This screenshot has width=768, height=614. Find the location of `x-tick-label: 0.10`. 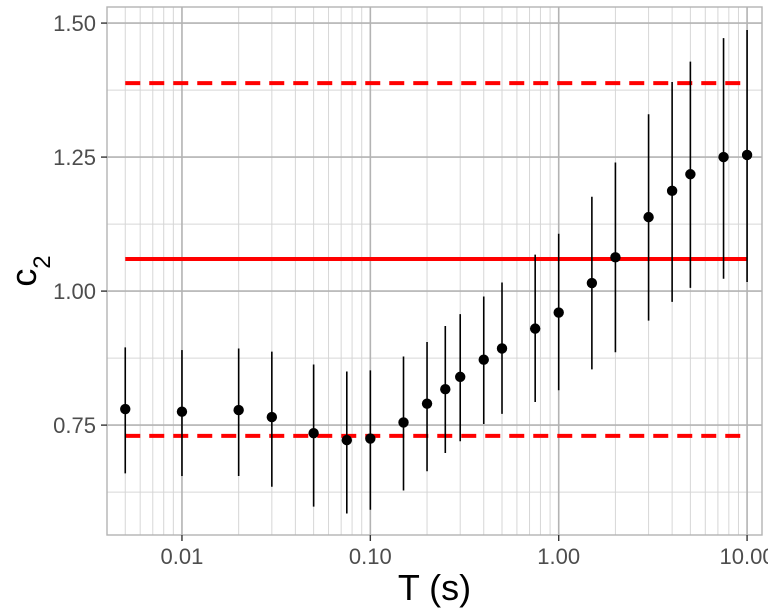

x-tick-label: 0.10 is located at coordinates (370, 556).